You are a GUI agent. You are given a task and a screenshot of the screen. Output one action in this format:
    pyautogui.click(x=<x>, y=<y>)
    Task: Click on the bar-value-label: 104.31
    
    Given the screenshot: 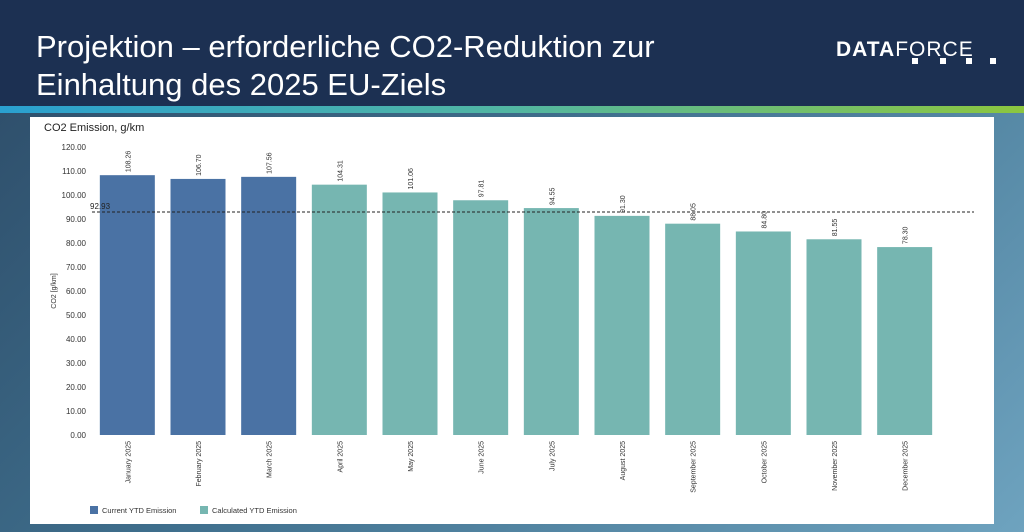 What is the action you would take?
    pyautogui.click(x=340, y=171)
    